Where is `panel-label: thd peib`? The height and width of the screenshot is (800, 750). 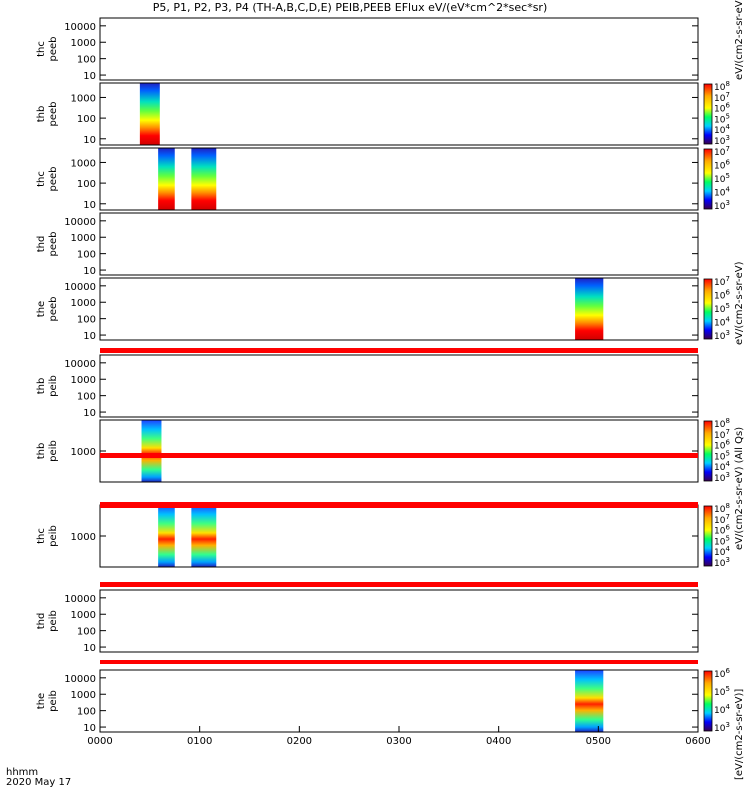 panel-label: thd peib is located at coordinates (47, 621).